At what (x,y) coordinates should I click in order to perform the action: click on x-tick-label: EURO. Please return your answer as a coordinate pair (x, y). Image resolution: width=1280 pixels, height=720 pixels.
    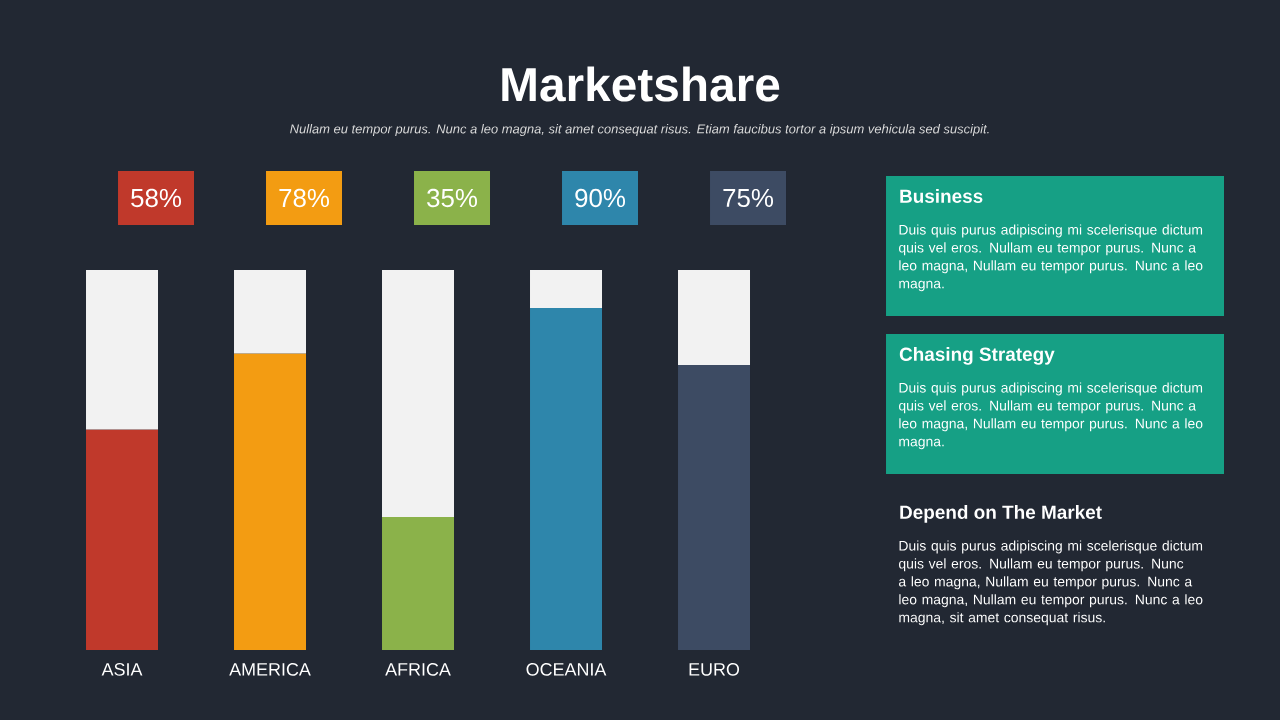
    Looking at the image, I should click on (714, 669).